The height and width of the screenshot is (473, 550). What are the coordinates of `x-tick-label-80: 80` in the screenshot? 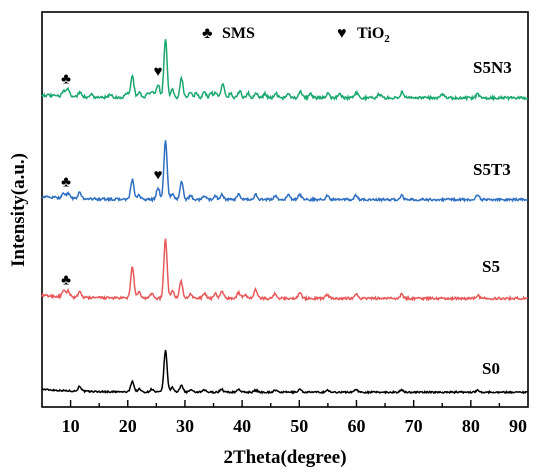 It's located at (471, 426).